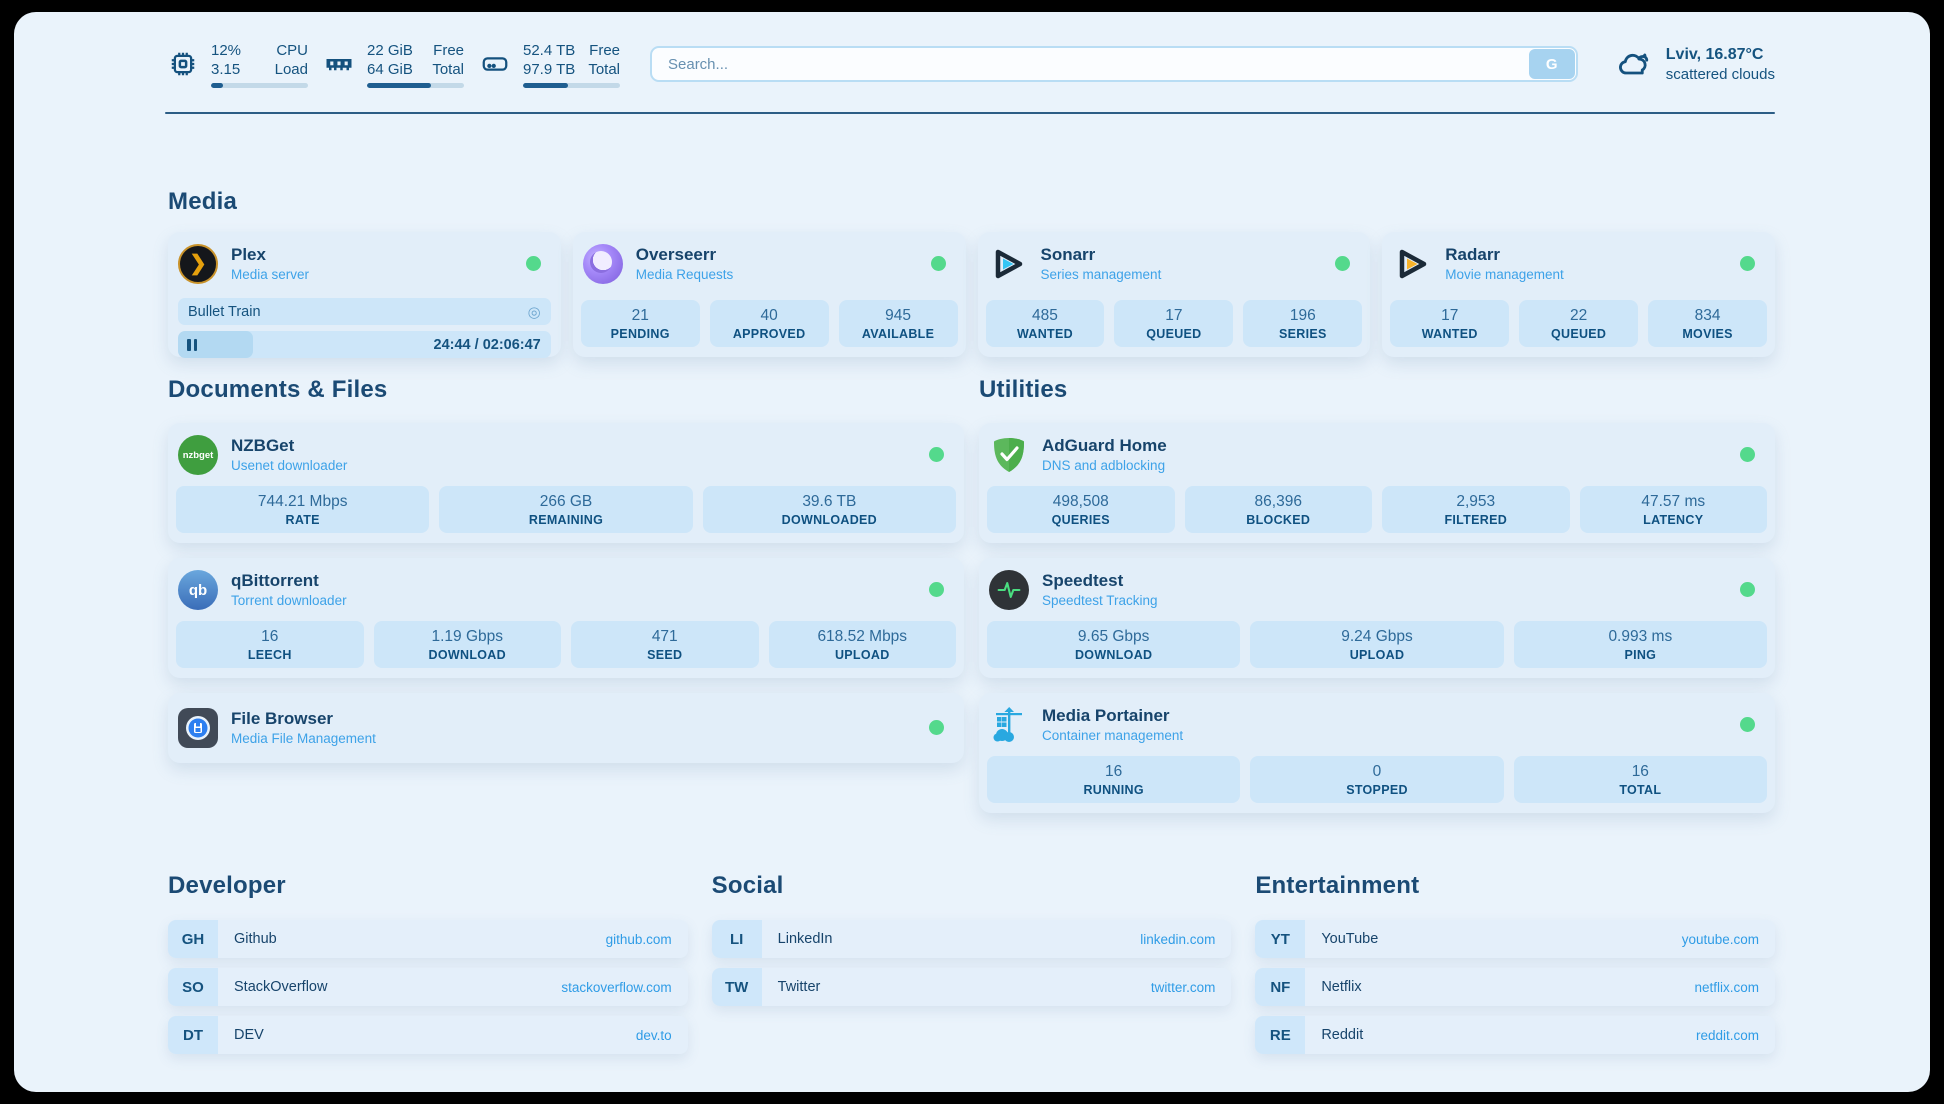 The width and height of the screenshot is (1944, 1104). Describe the element at coordinates (829, 509) in the screenshot. I see `stat-downloaded: 39.6 TB DOWNLOADED` at that location.